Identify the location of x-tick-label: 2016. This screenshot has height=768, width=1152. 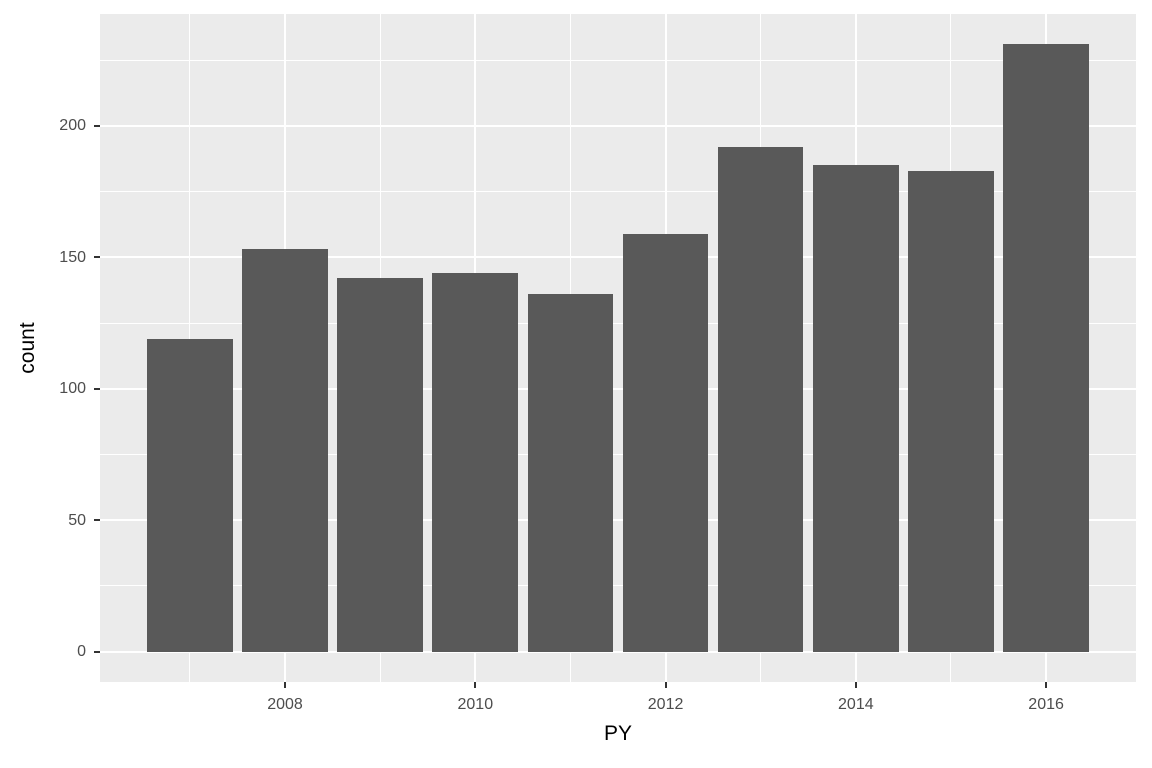
(1046, 704).